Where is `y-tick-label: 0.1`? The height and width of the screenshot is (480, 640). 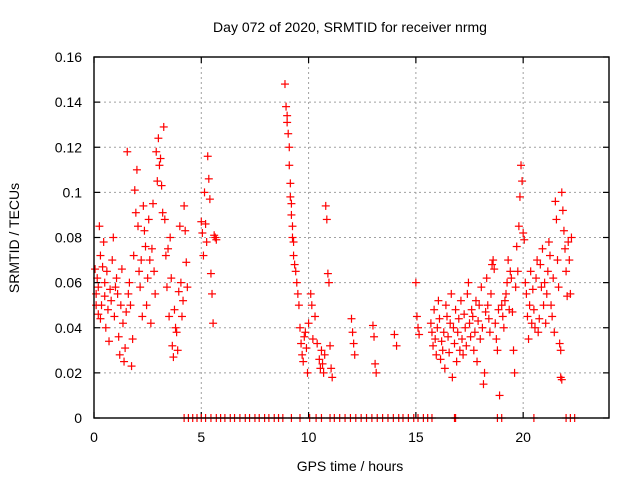
y-tick-label: 0.1 is located at coordinates (73, 192).